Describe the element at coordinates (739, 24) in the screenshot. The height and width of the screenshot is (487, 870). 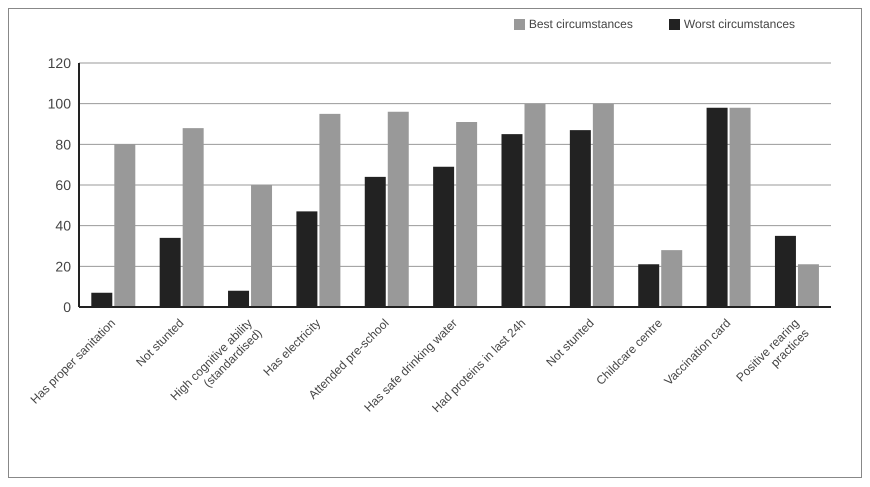
I see `legend-label: Worst circumstances` at that location.